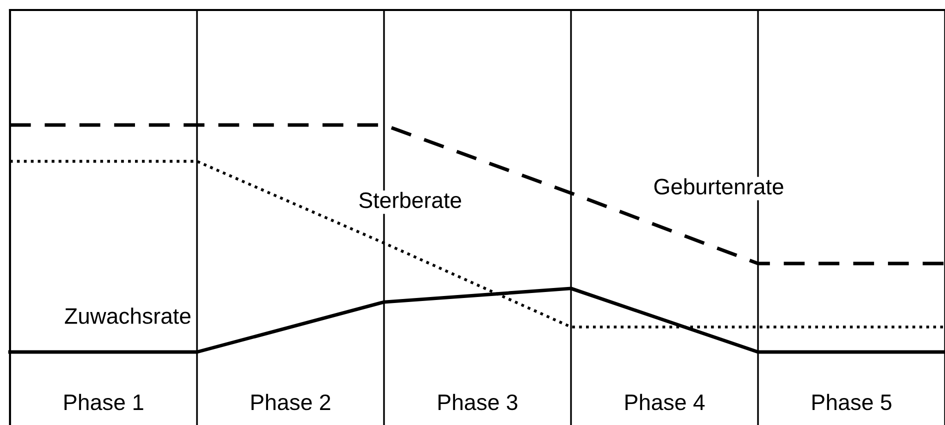 The height and width of the screenshot is (425, 945). I want to click on text: Phase 5, so click(852, 402).